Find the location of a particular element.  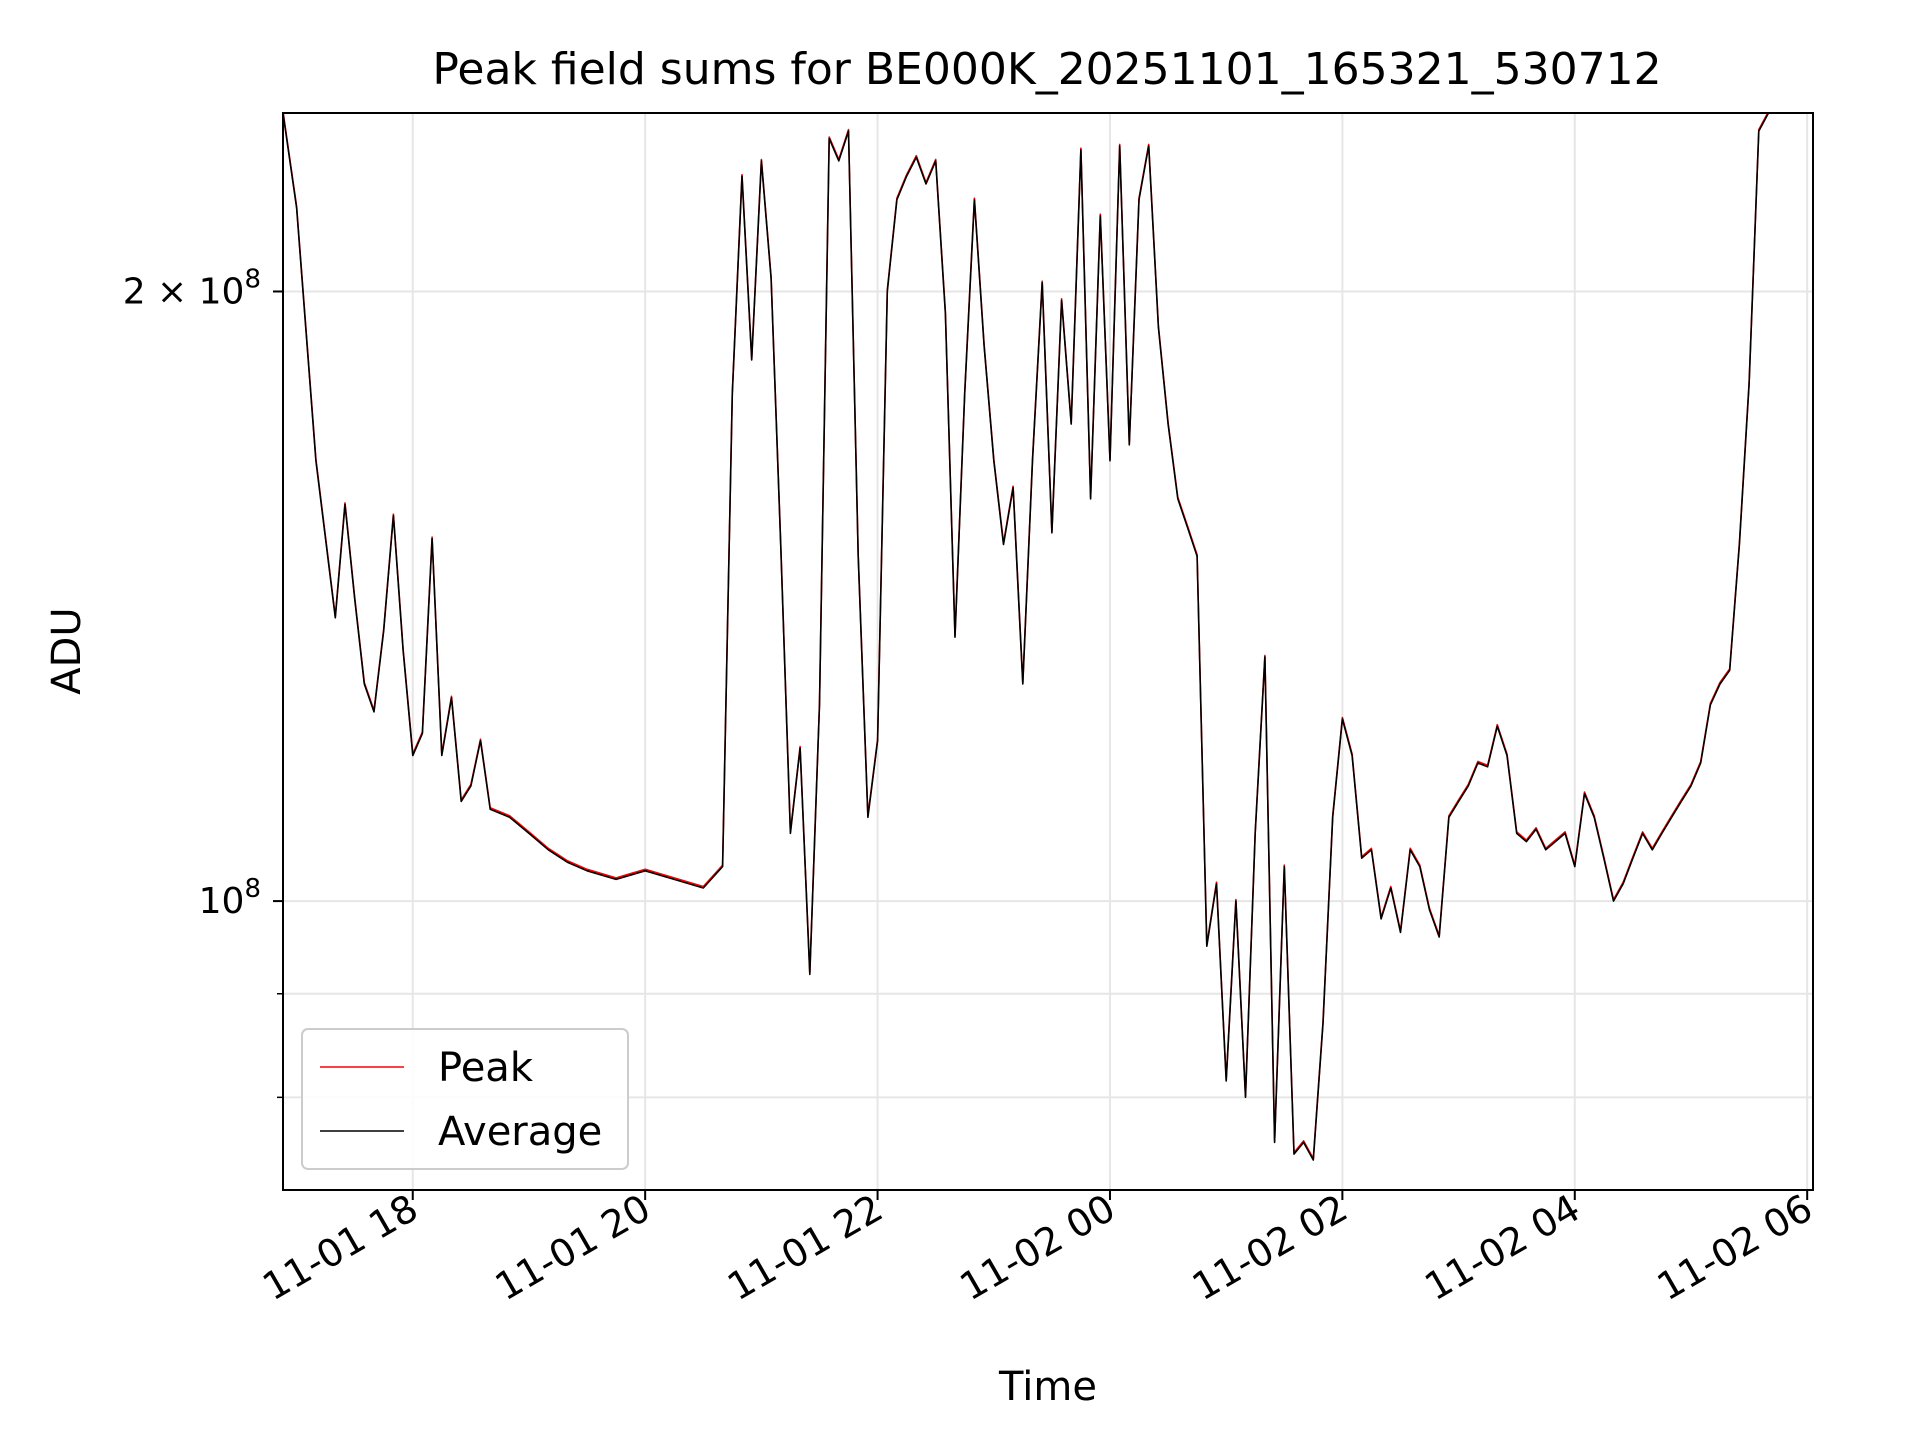

y-tick-label: 2 × 108 is located at coordinates (192, 288).